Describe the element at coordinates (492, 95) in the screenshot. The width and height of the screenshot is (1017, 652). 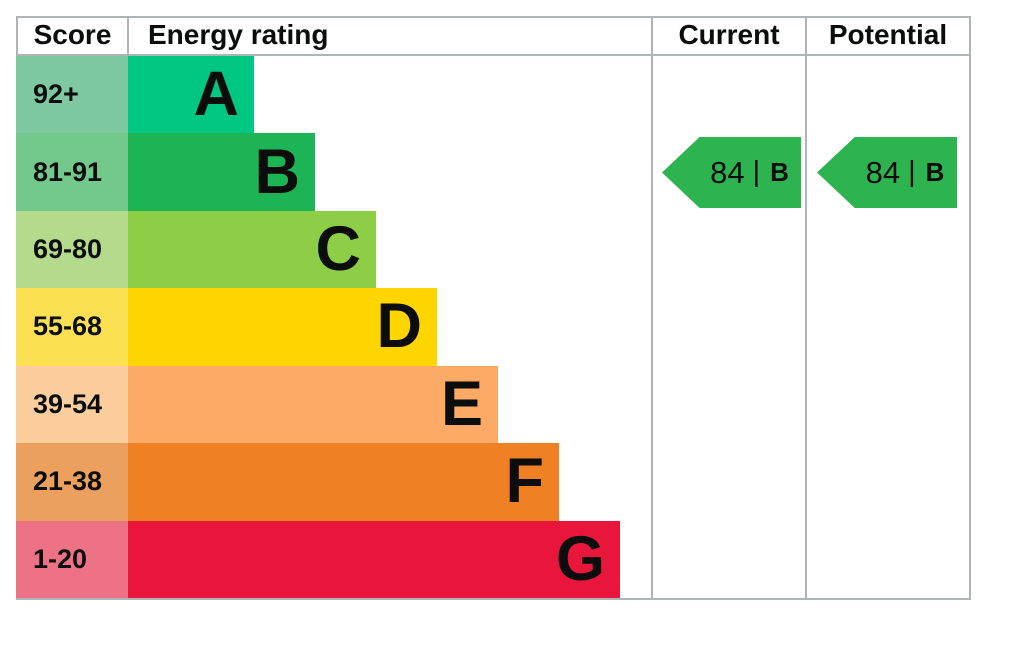
I see `band-row-a: 92+ A` at that location.